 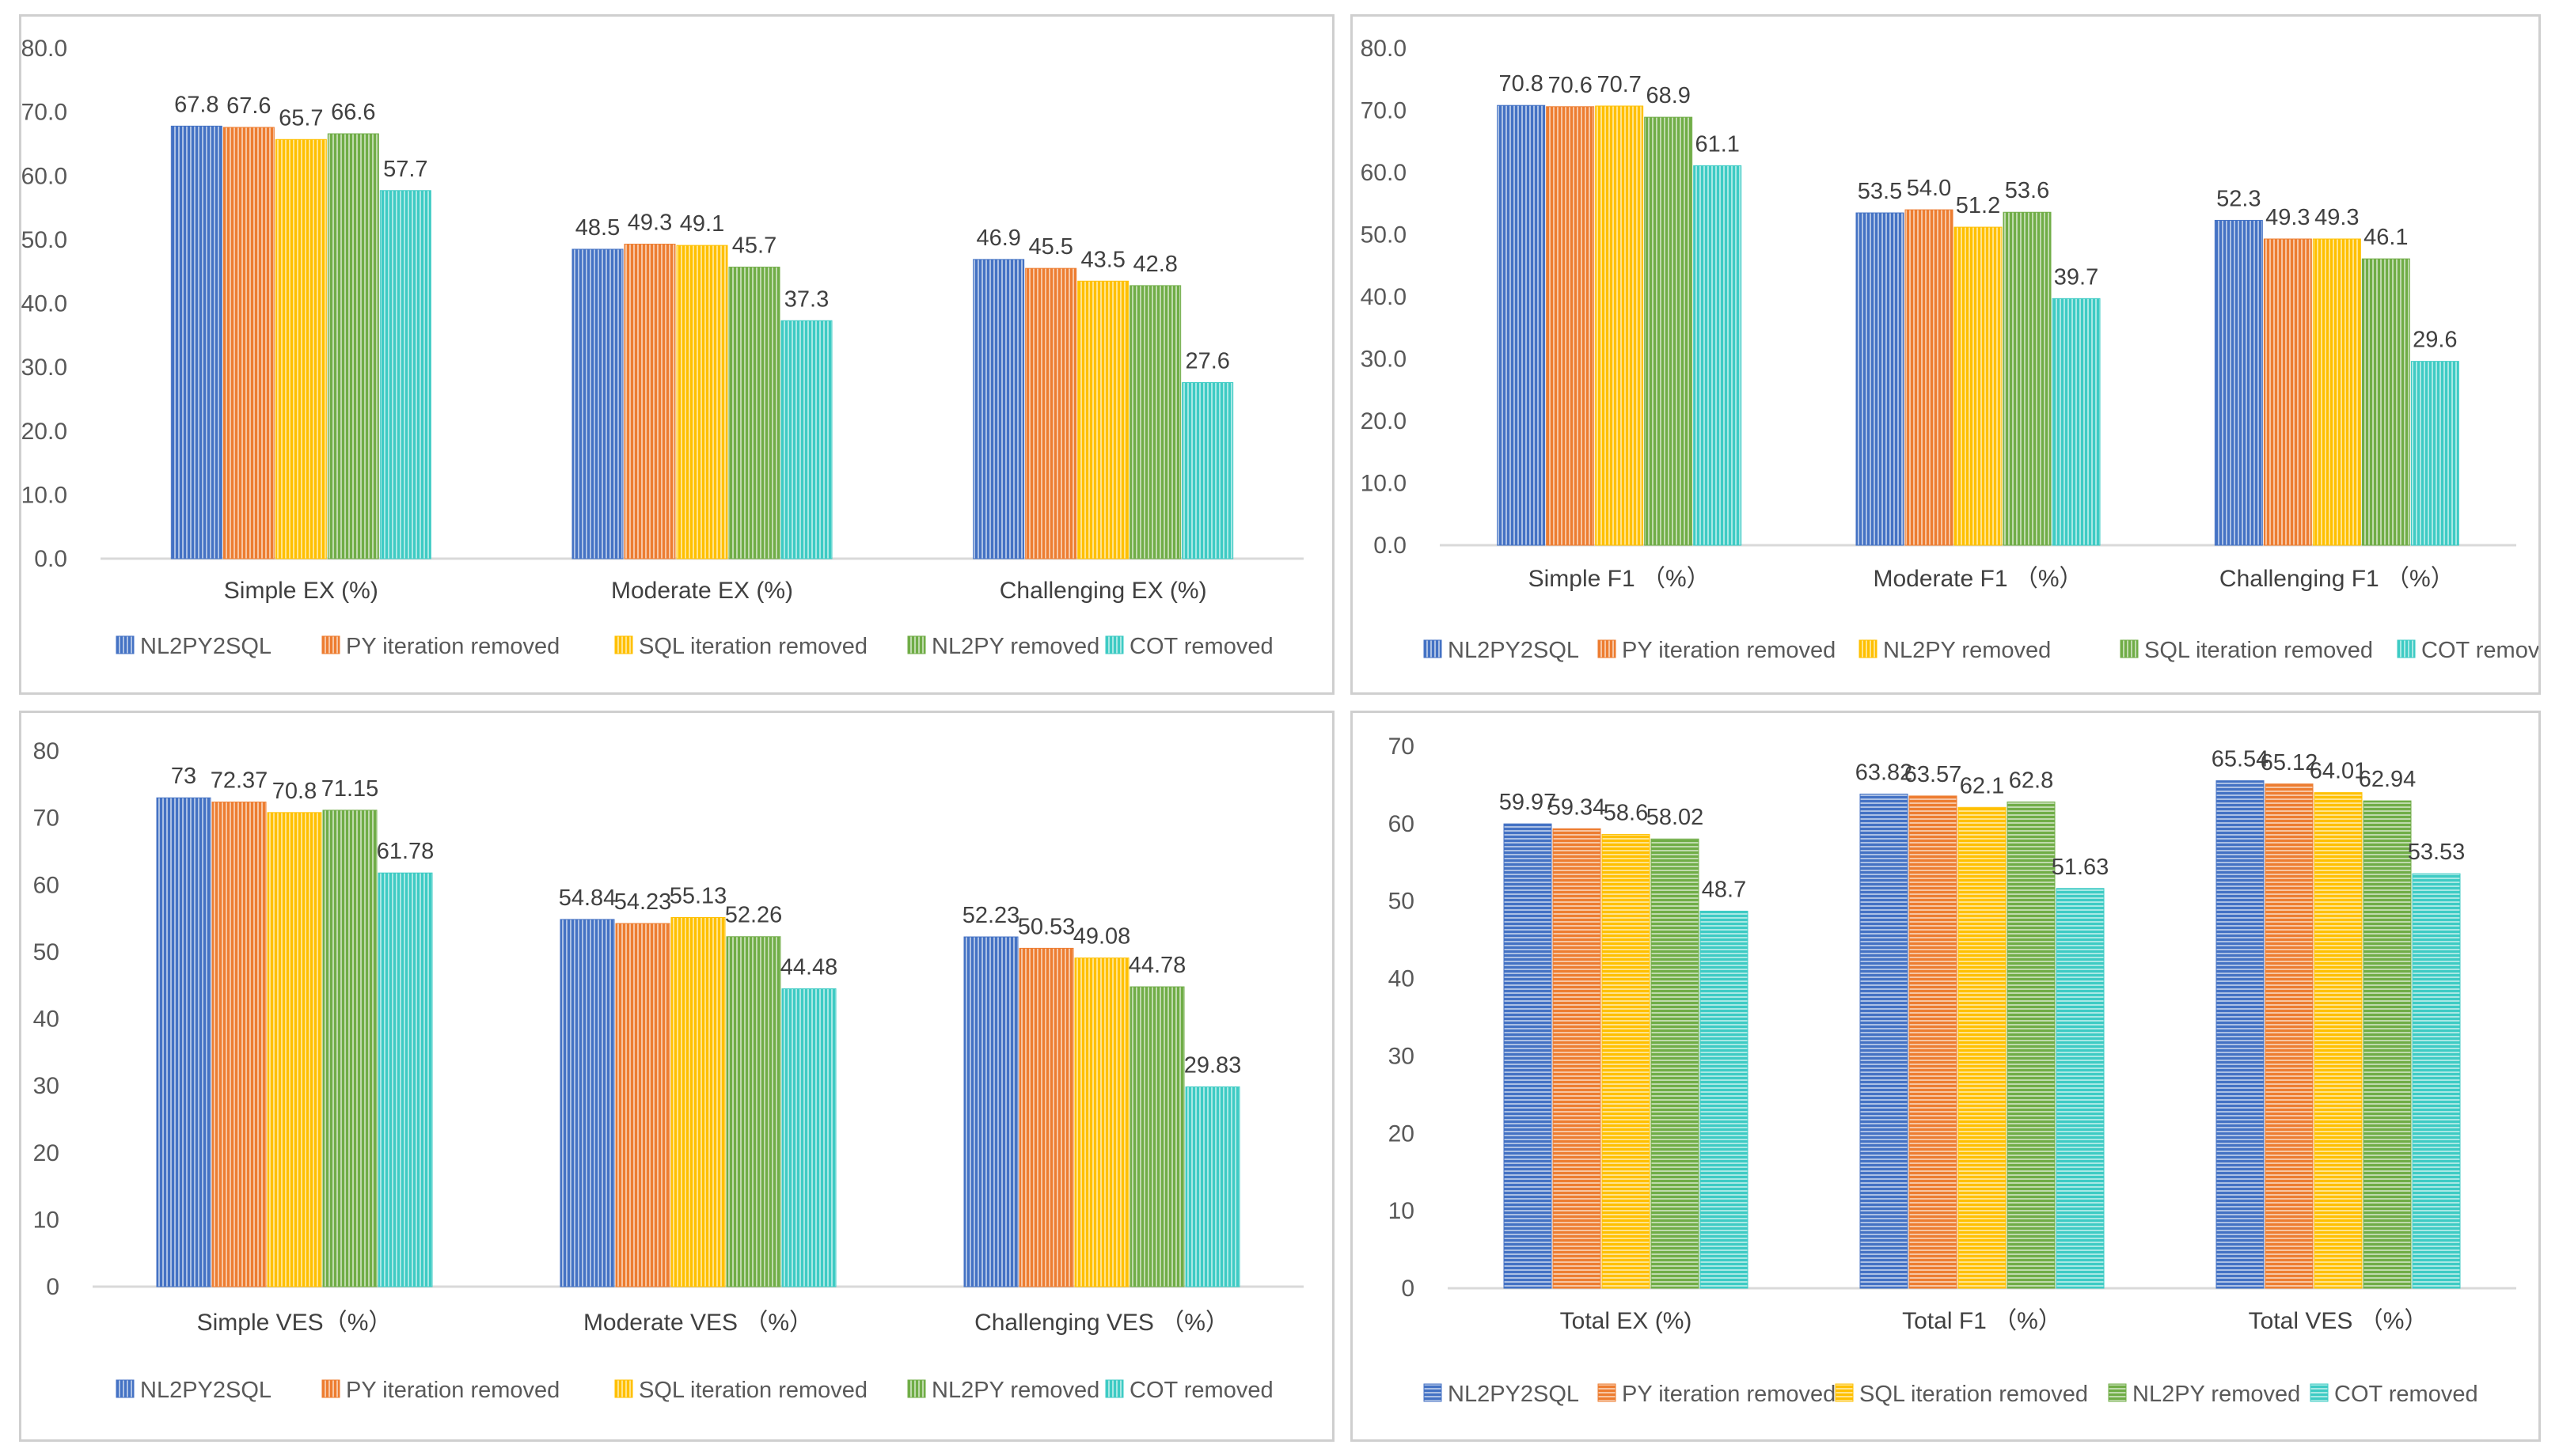 What do you see at coordinates (1213, 1066) in the screenshot?
I see `data-label: 29.83` at bounding box center [1213, 1066].